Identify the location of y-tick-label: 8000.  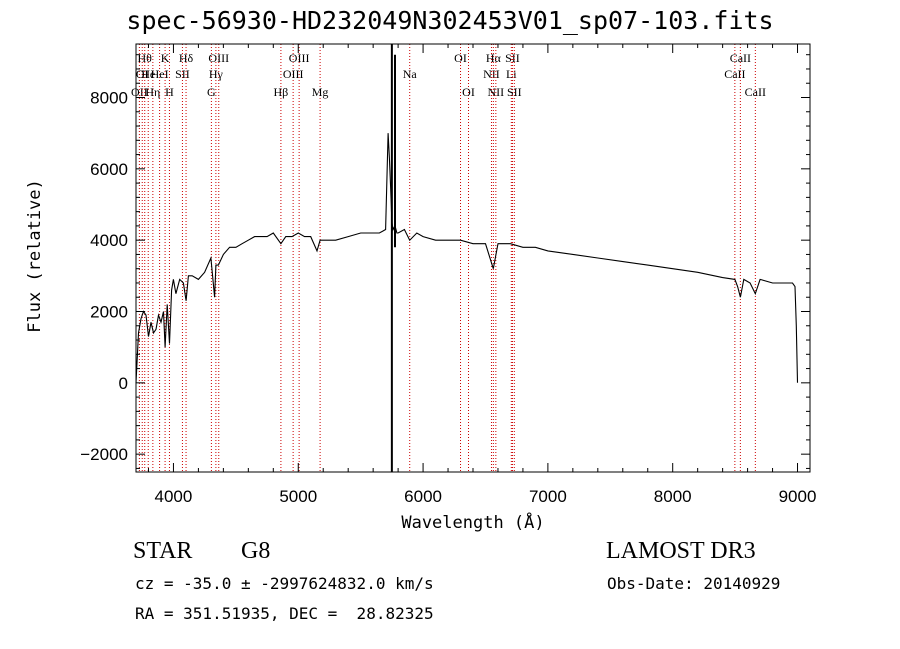
(109, 98).